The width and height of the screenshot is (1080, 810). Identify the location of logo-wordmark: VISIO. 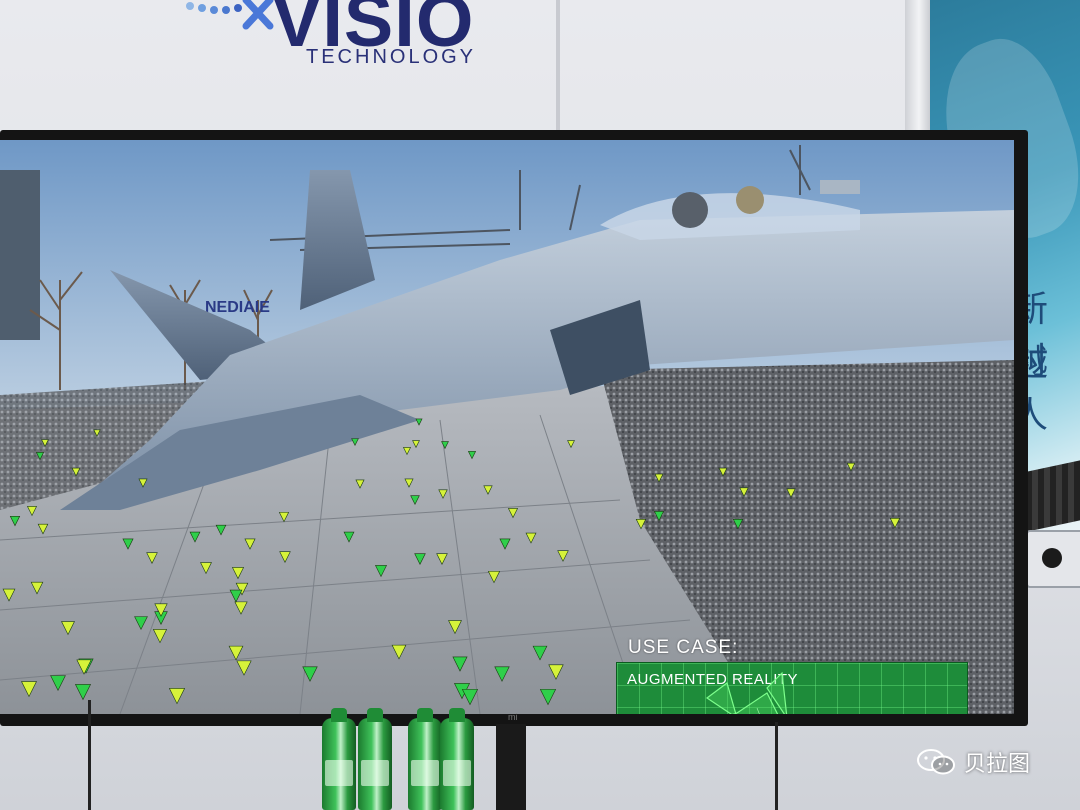
(373, 31).